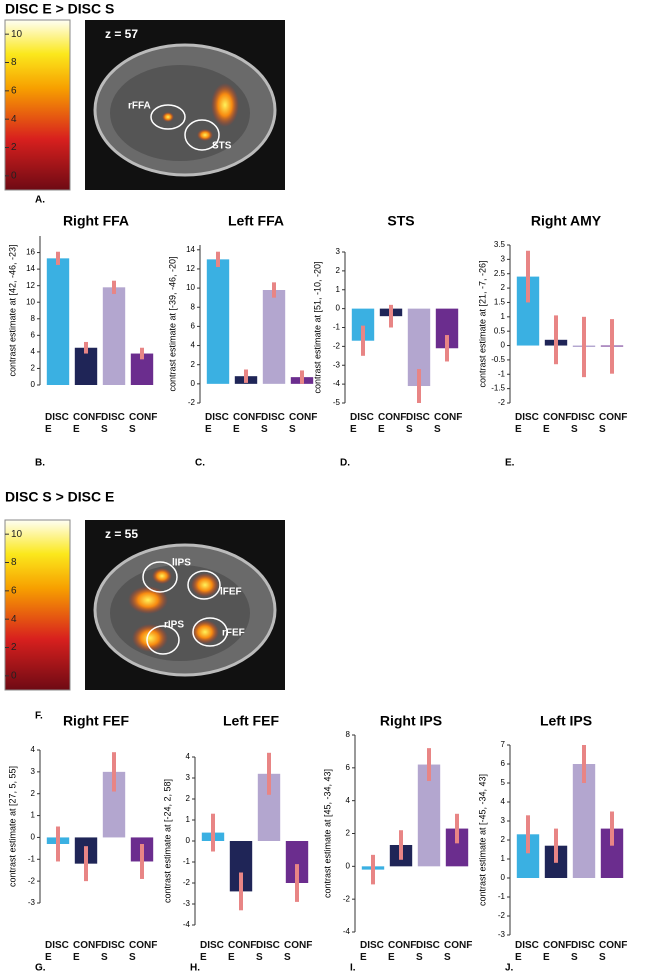 The image size is (651, 974). Describe the element at coordinates (337, 402) in the screenshot. I see `y-tick-label: -5` at that location.